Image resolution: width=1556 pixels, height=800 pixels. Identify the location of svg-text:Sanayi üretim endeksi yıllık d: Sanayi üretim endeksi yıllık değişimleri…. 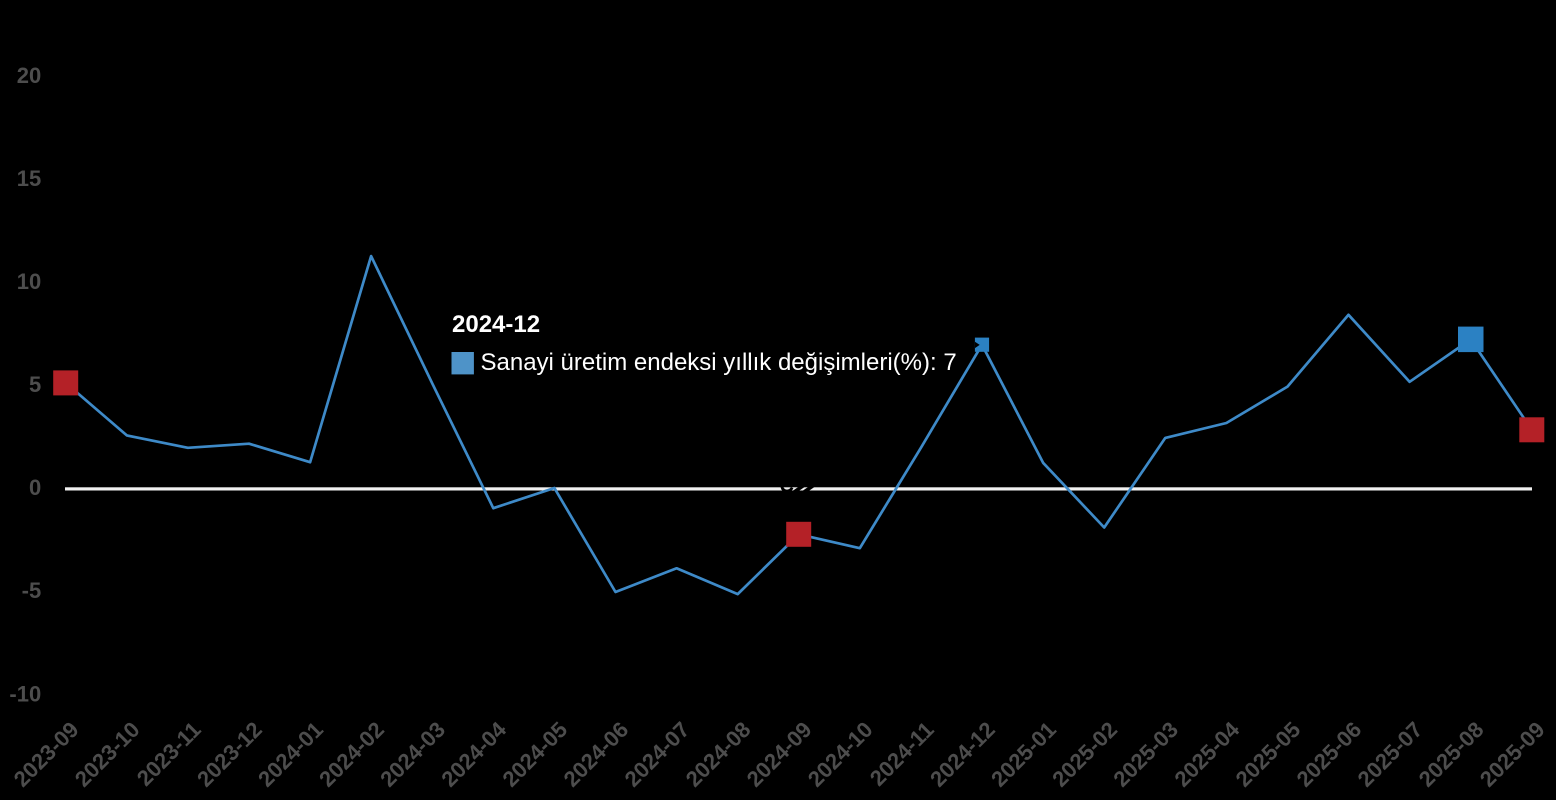
(719, 362).